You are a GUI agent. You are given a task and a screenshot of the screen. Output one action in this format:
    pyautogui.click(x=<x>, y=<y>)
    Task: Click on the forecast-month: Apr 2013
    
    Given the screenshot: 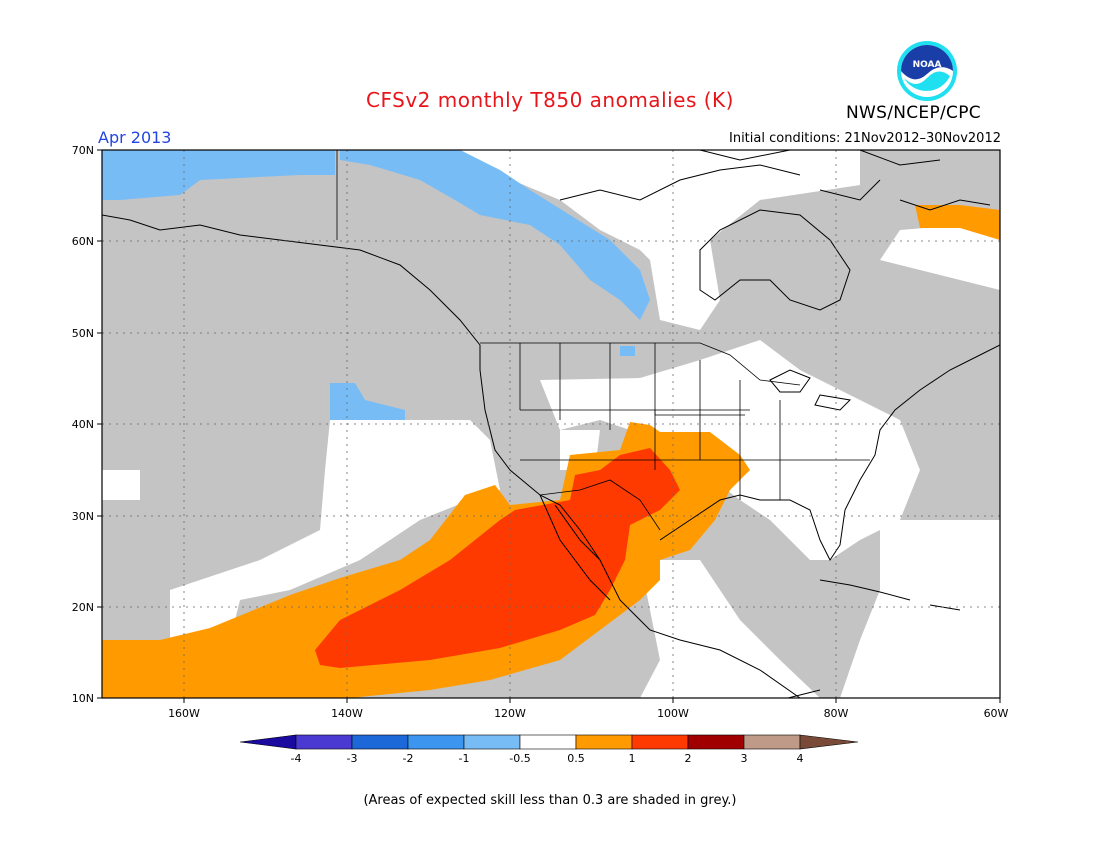 What is the action you would take?
    pyautogui.click(x=135, y=137)
    